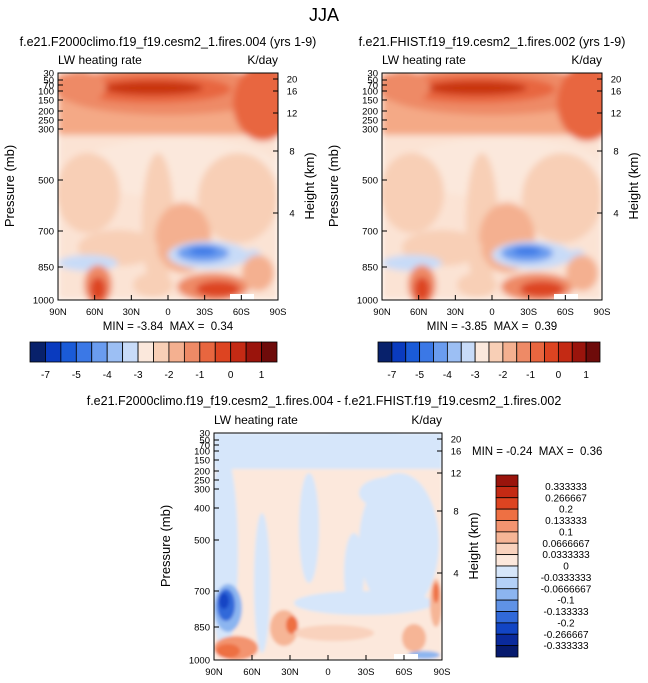 This screenshot has width=648, height=683. What do you see at coordinates (565, 646) in the screenshot?
I see `colorbar-label: -0.333333` at bounding box center [565, 646].